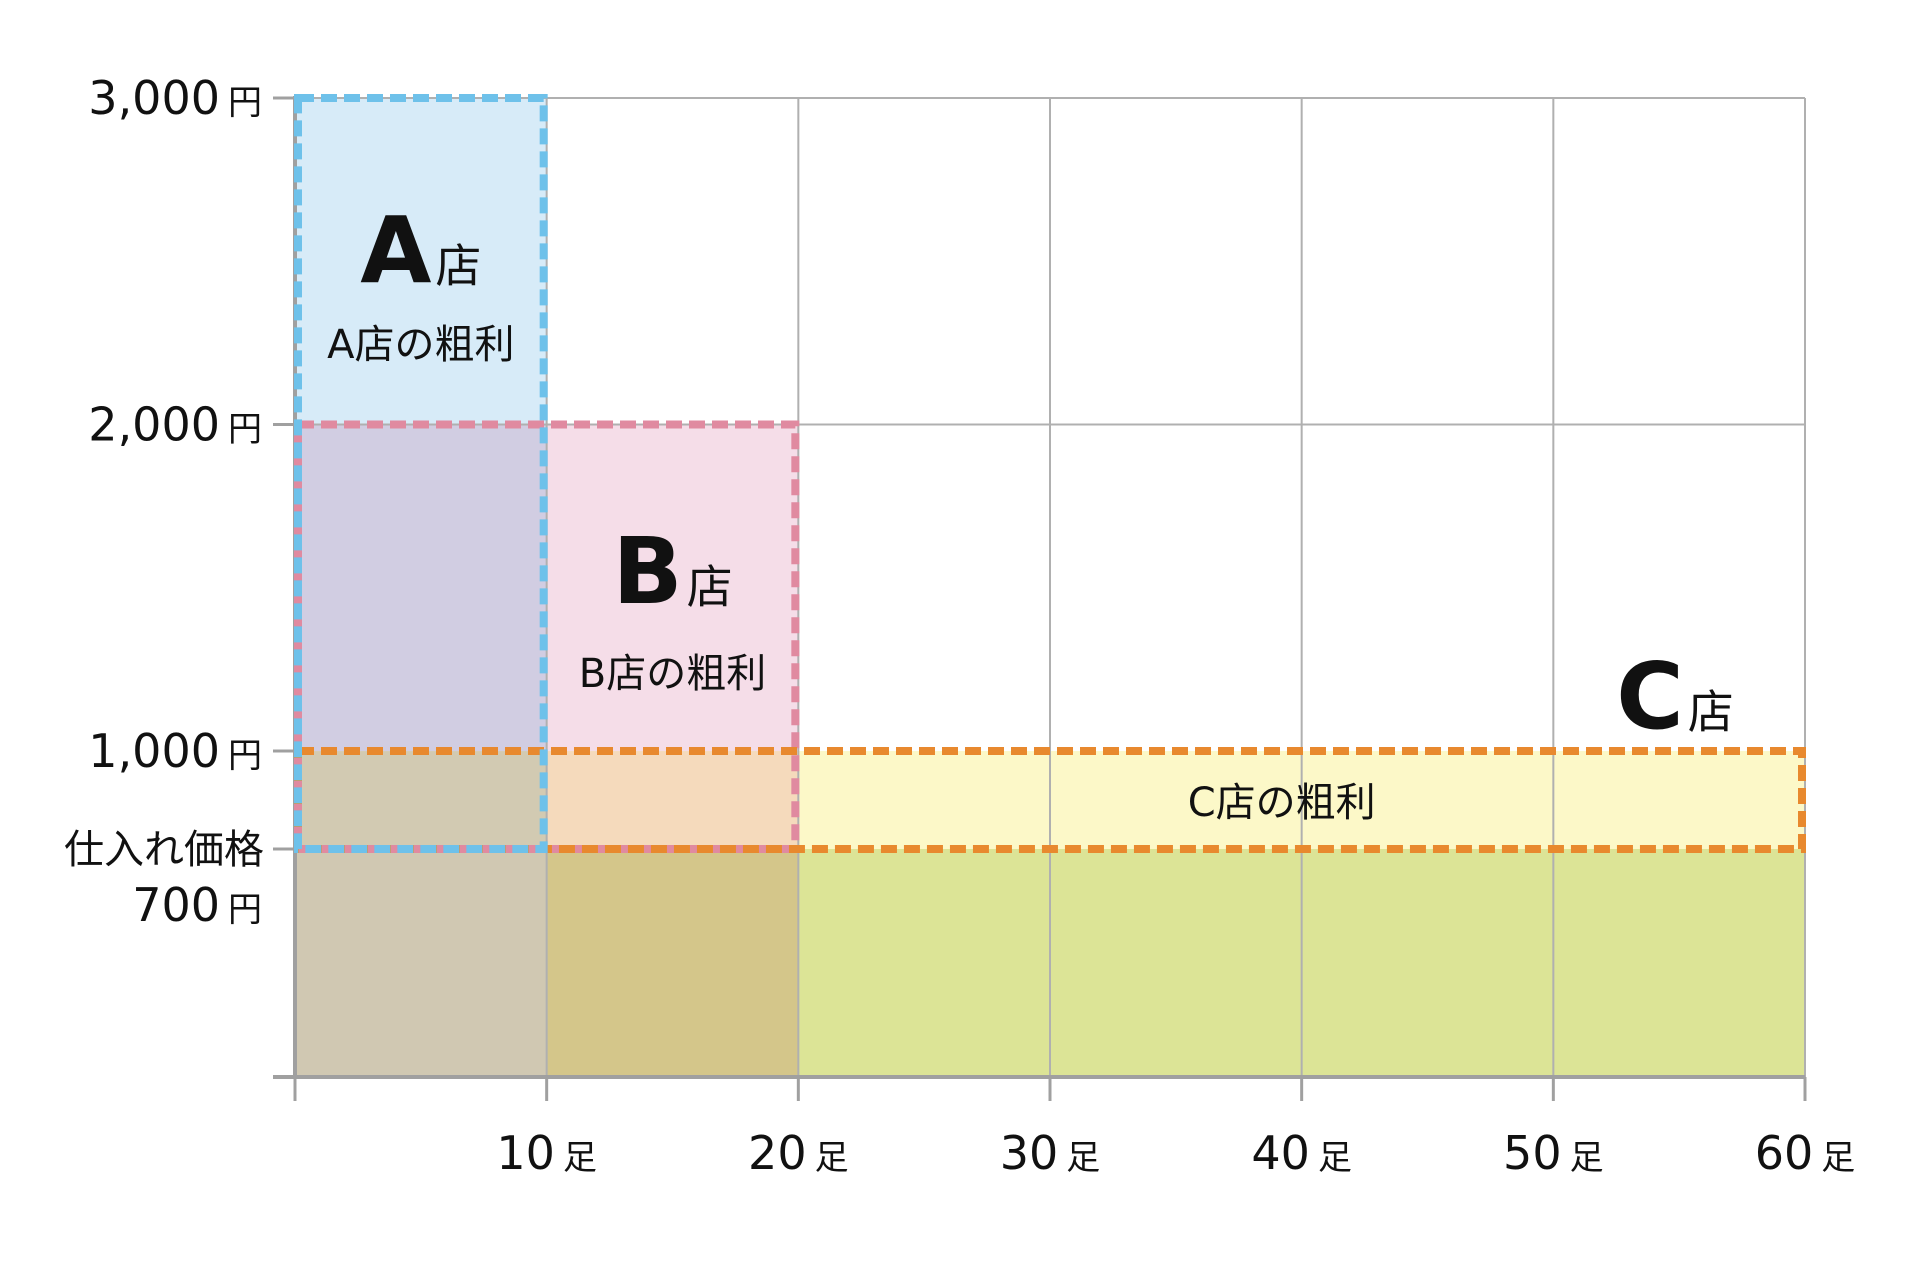  What do you see at coordinates (164, 850) in the screenshot?
I see `cost-caption: 仕入れ価格` at bounding box center [164, 850].